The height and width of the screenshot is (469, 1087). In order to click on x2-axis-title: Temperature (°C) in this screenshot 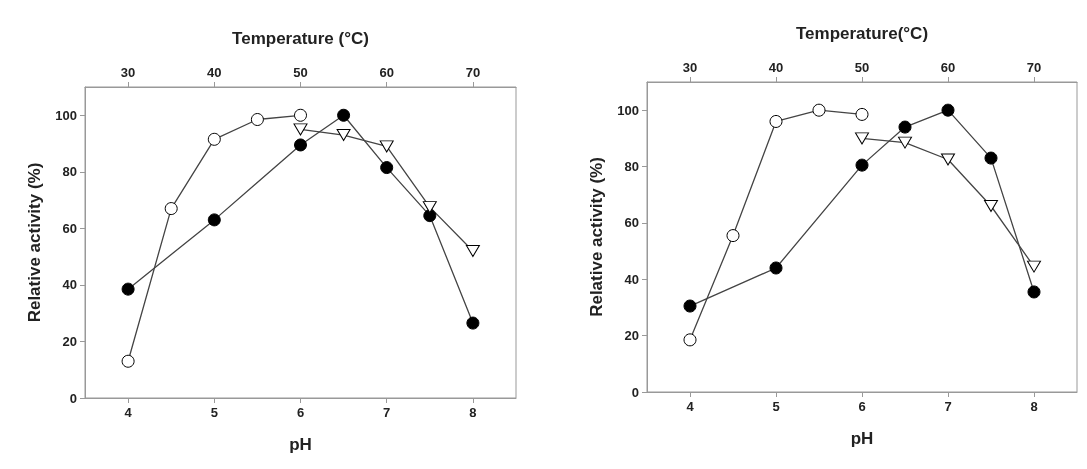, I will do `click(300, 38)`.